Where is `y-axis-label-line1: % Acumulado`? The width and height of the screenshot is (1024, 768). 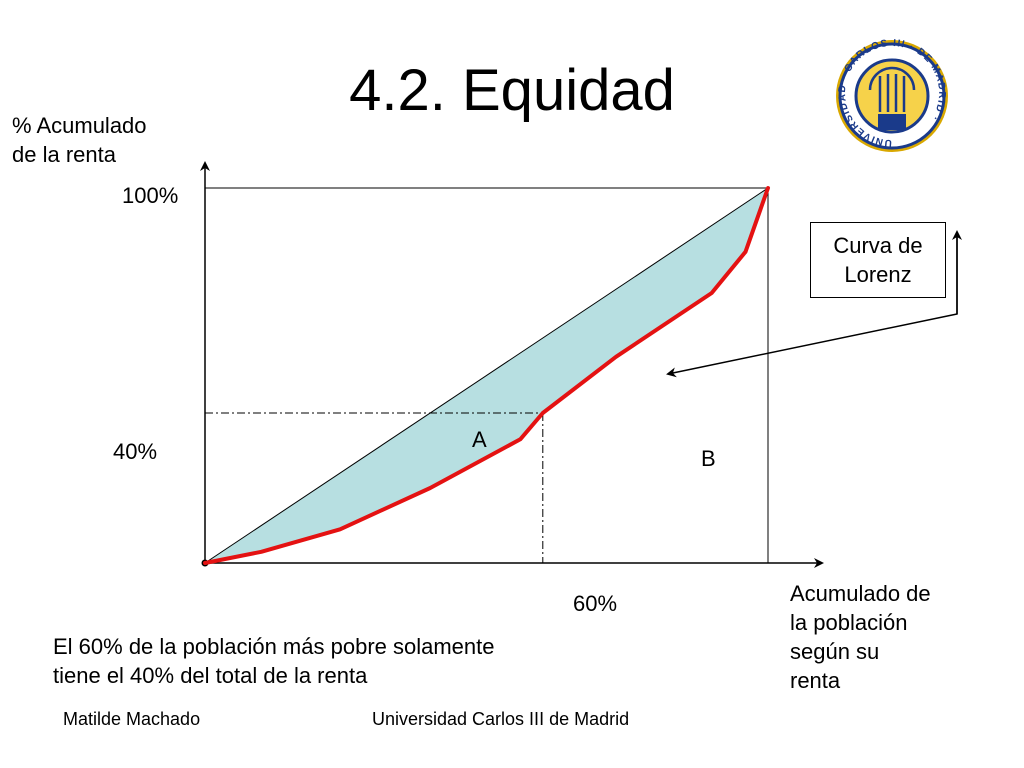
y-axis-label-line1: % Acumulado is located at coordinates (79, 125).